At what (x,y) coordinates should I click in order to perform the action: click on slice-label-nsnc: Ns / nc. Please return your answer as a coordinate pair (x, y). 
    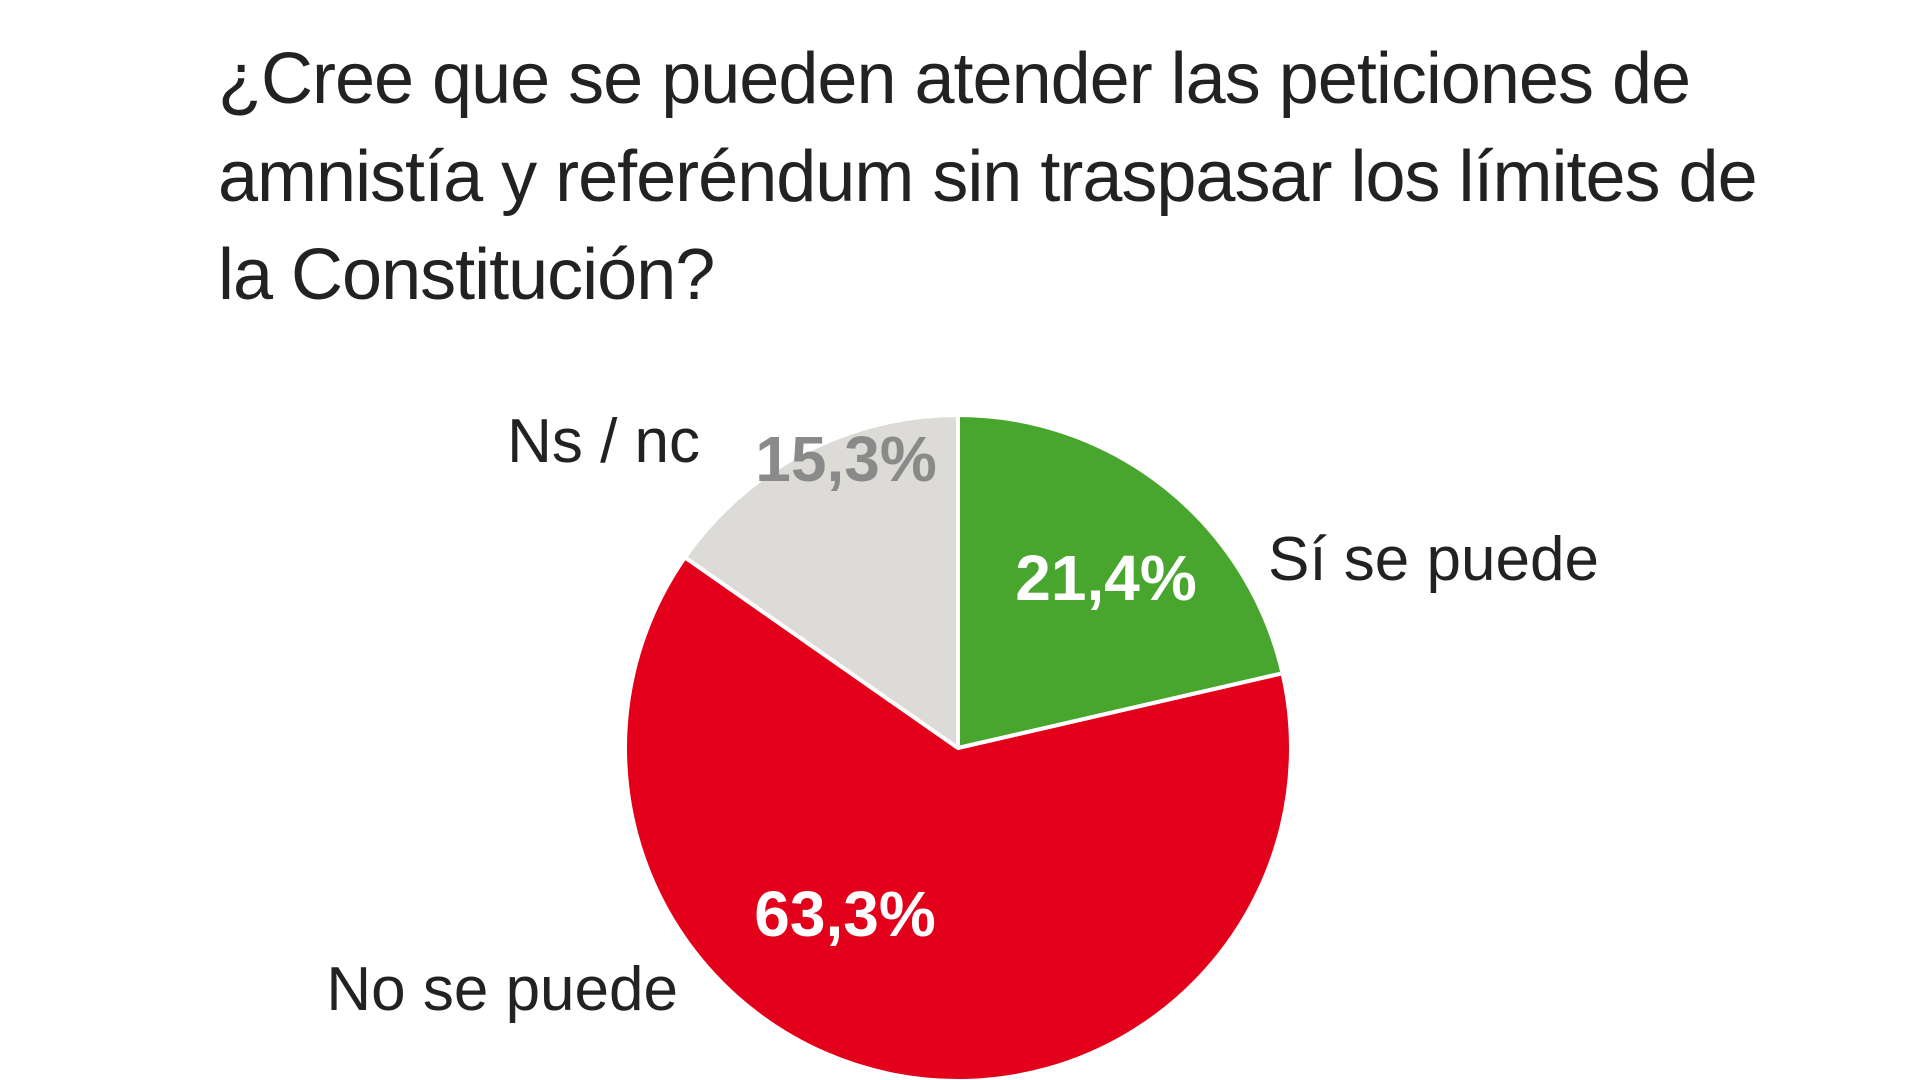
    Looking at the image, I should click on (603, 441).